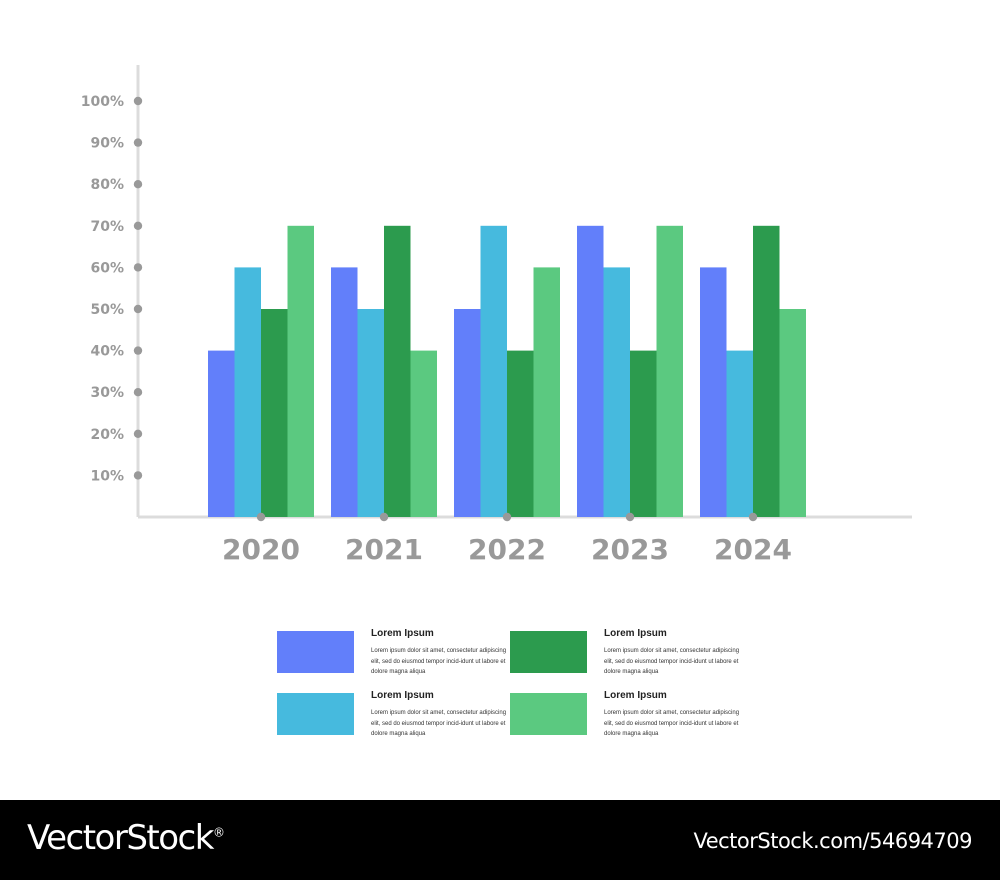 This screenshot has height=880, width=1000. Describe the element at coordinates (112, 289) in the screenshot. I see `y-ticks-group: 10% 20% 30% 40% 50% 60% 70% 80% 90% 100%` at that location.